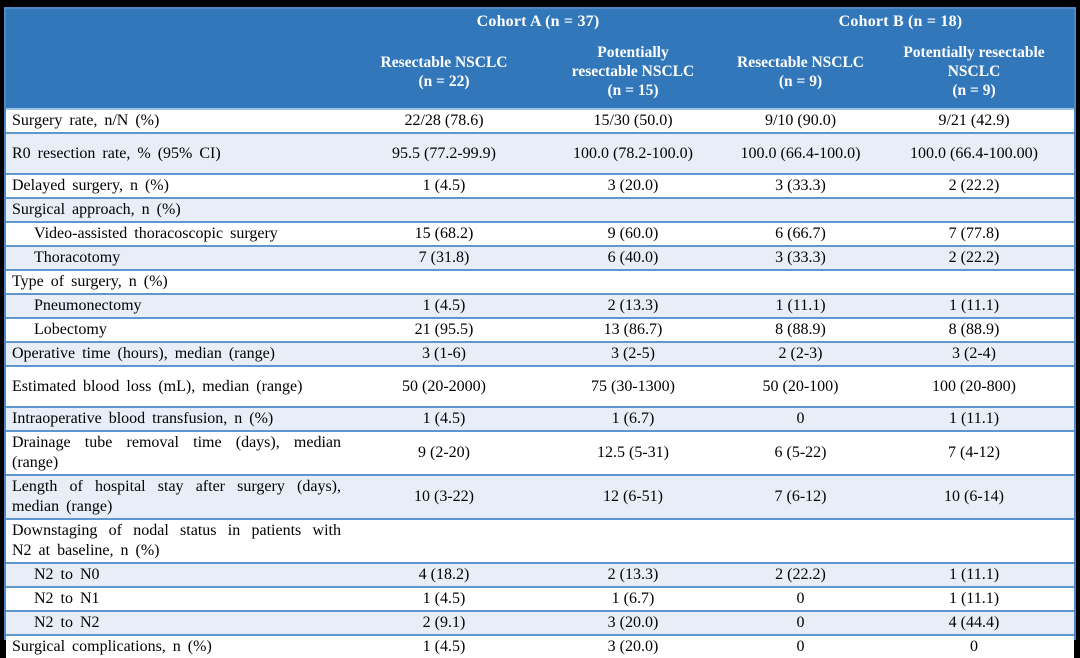  What do you see at coordinates (800, 386) in the screenshot?
I see `cell-value: 50 (20-100)` at bounding box center [800, 386].